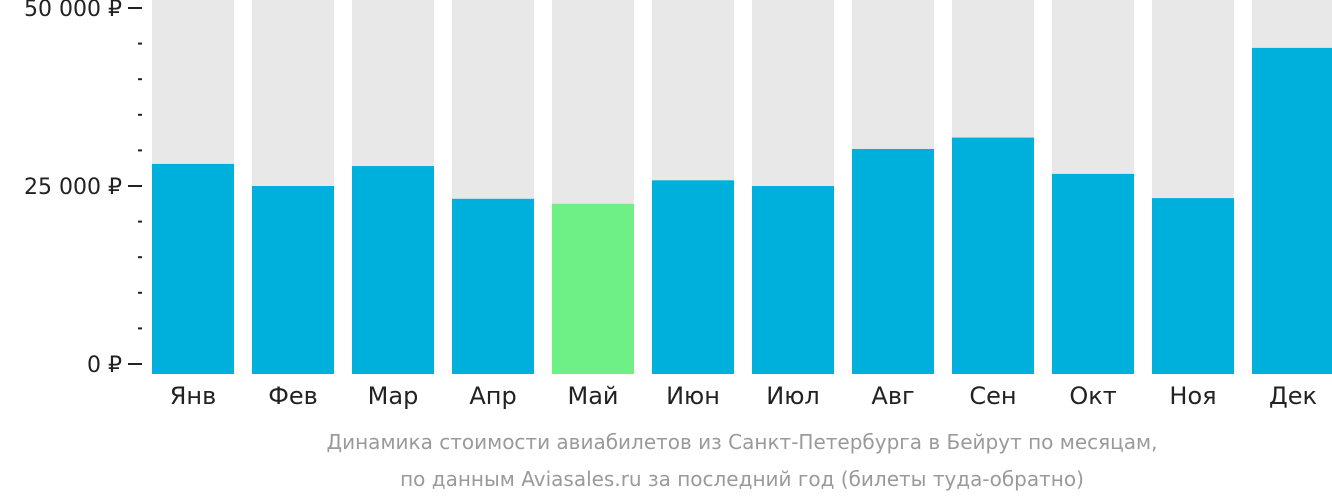 Image resolution: width=1332 pixels, height=502 pixels. What do you see at coordinates (193, 396) in the screenshot?
I see `x-tick-label-1: Янв` at bounding box center [193, 396].